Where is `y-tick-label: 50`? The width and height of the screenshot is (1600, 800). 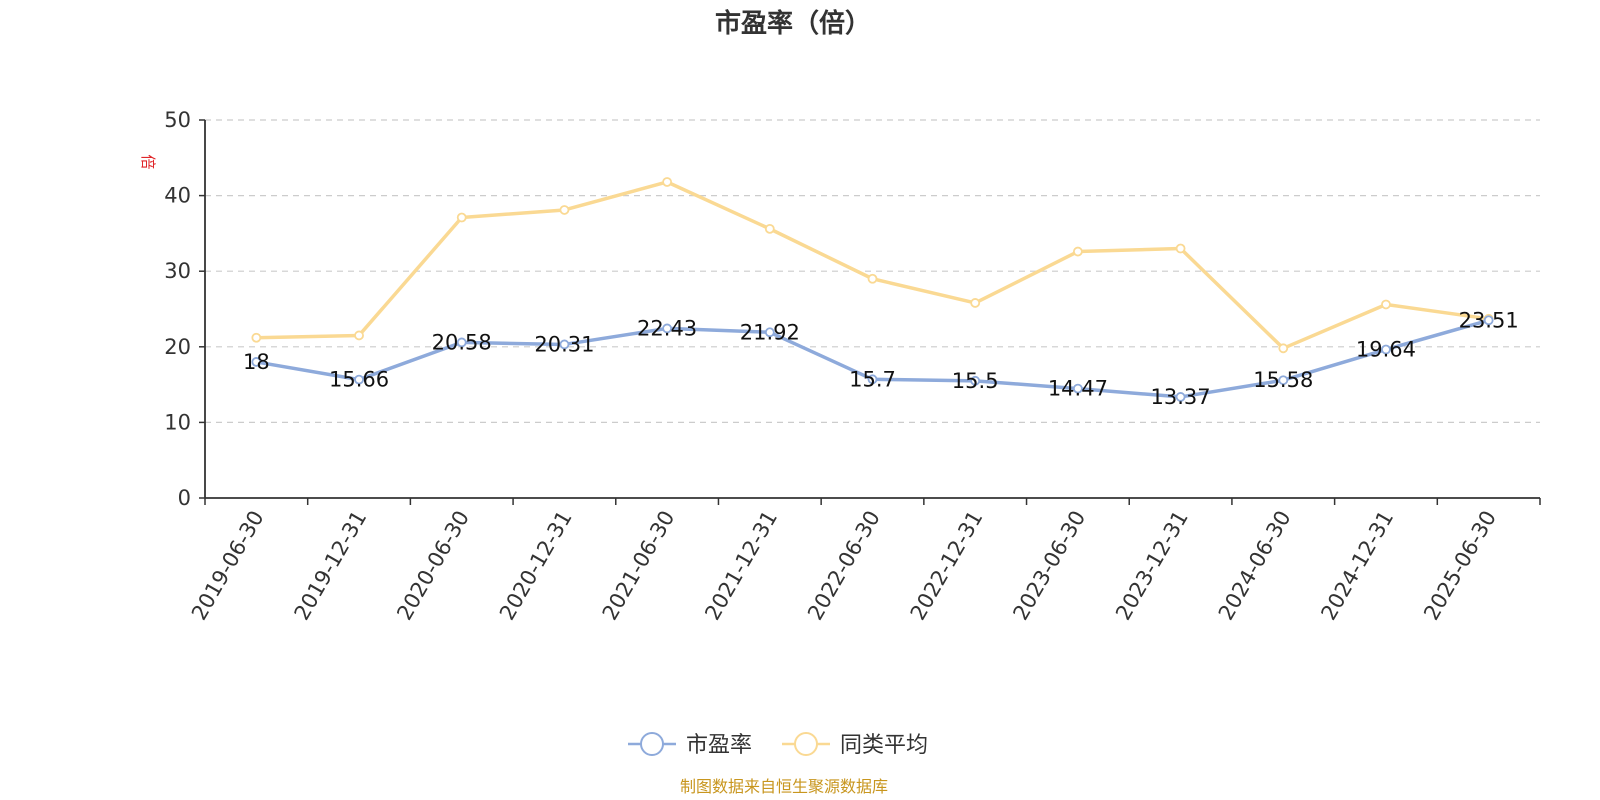 y-tick-label: 50 is located at coordinates (177, 120).